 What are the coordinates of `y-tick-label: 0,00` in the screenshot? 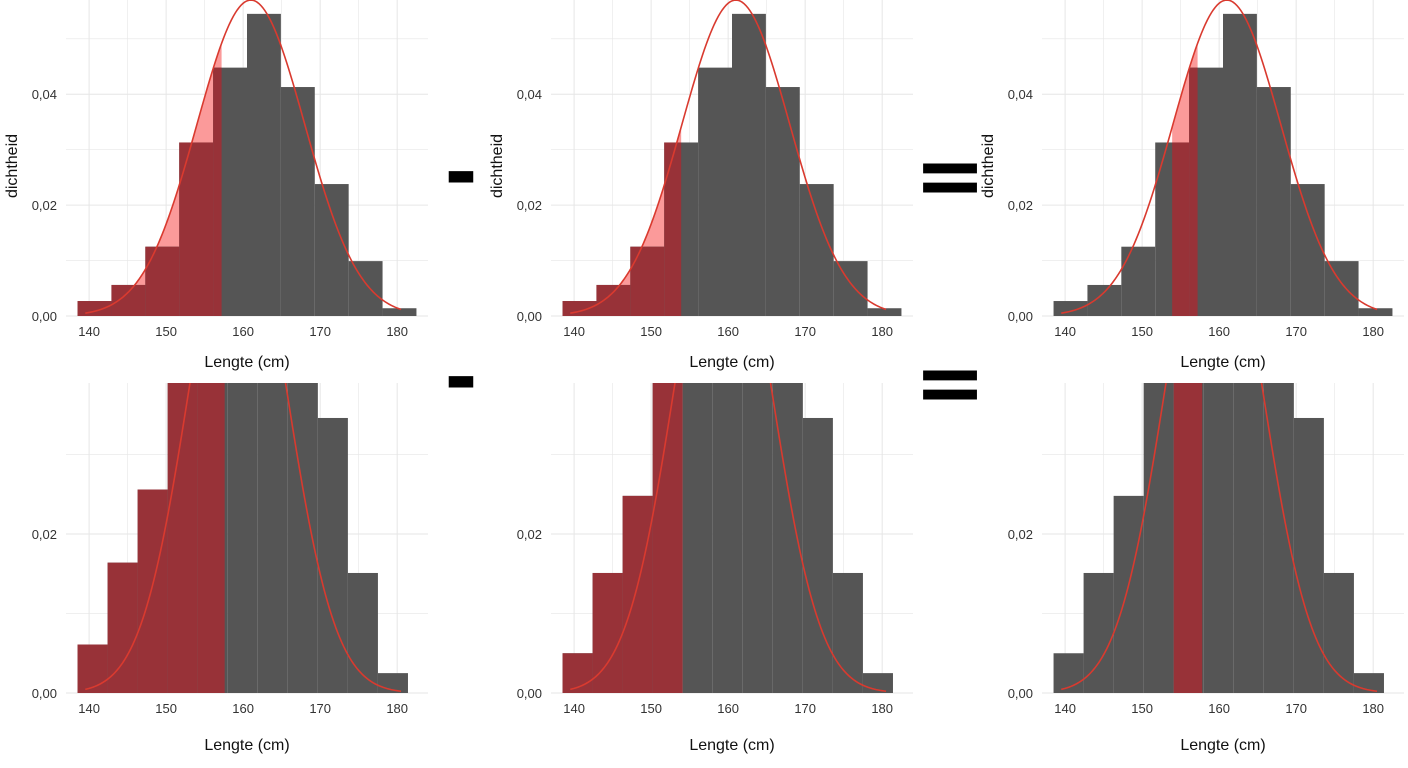 It's located at (529, 693).